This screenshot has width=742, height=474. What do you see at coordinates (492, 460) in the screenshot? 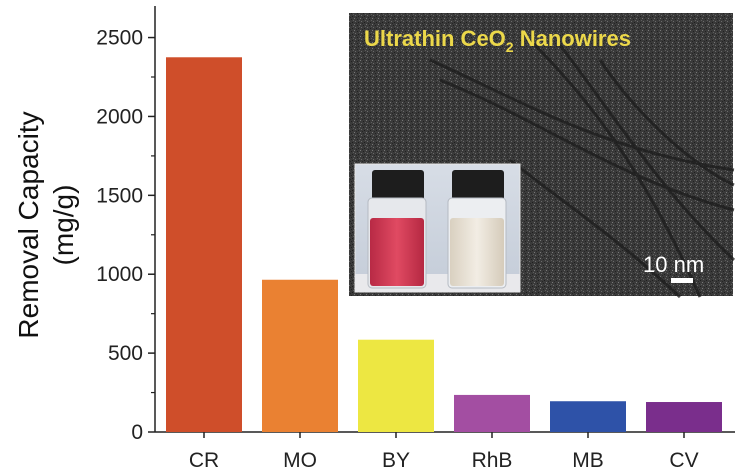
I see `x-tick-label-rhb: RhB` at bounding box center [492, 460].